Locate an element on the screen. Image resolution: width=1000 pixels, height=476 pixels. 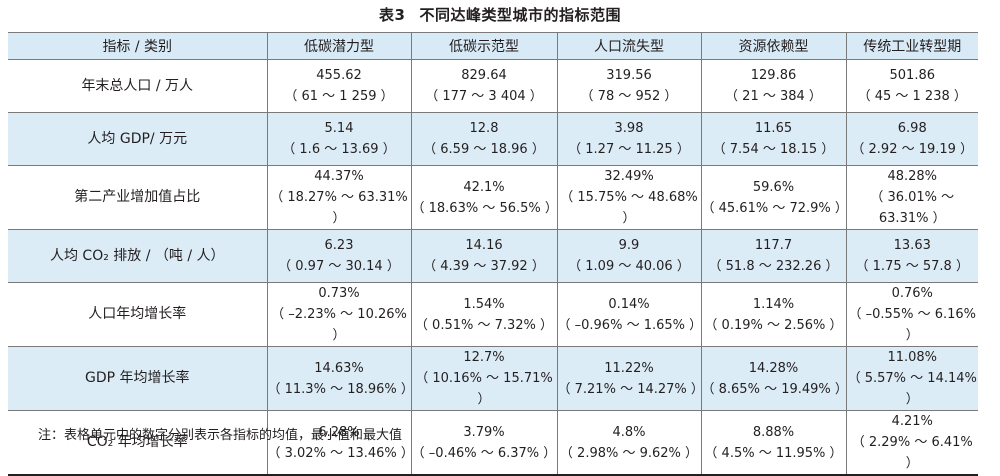
cell-min-max-range: （ 0.51% ～ 7.32% ） is located at coordinates (484, 325).